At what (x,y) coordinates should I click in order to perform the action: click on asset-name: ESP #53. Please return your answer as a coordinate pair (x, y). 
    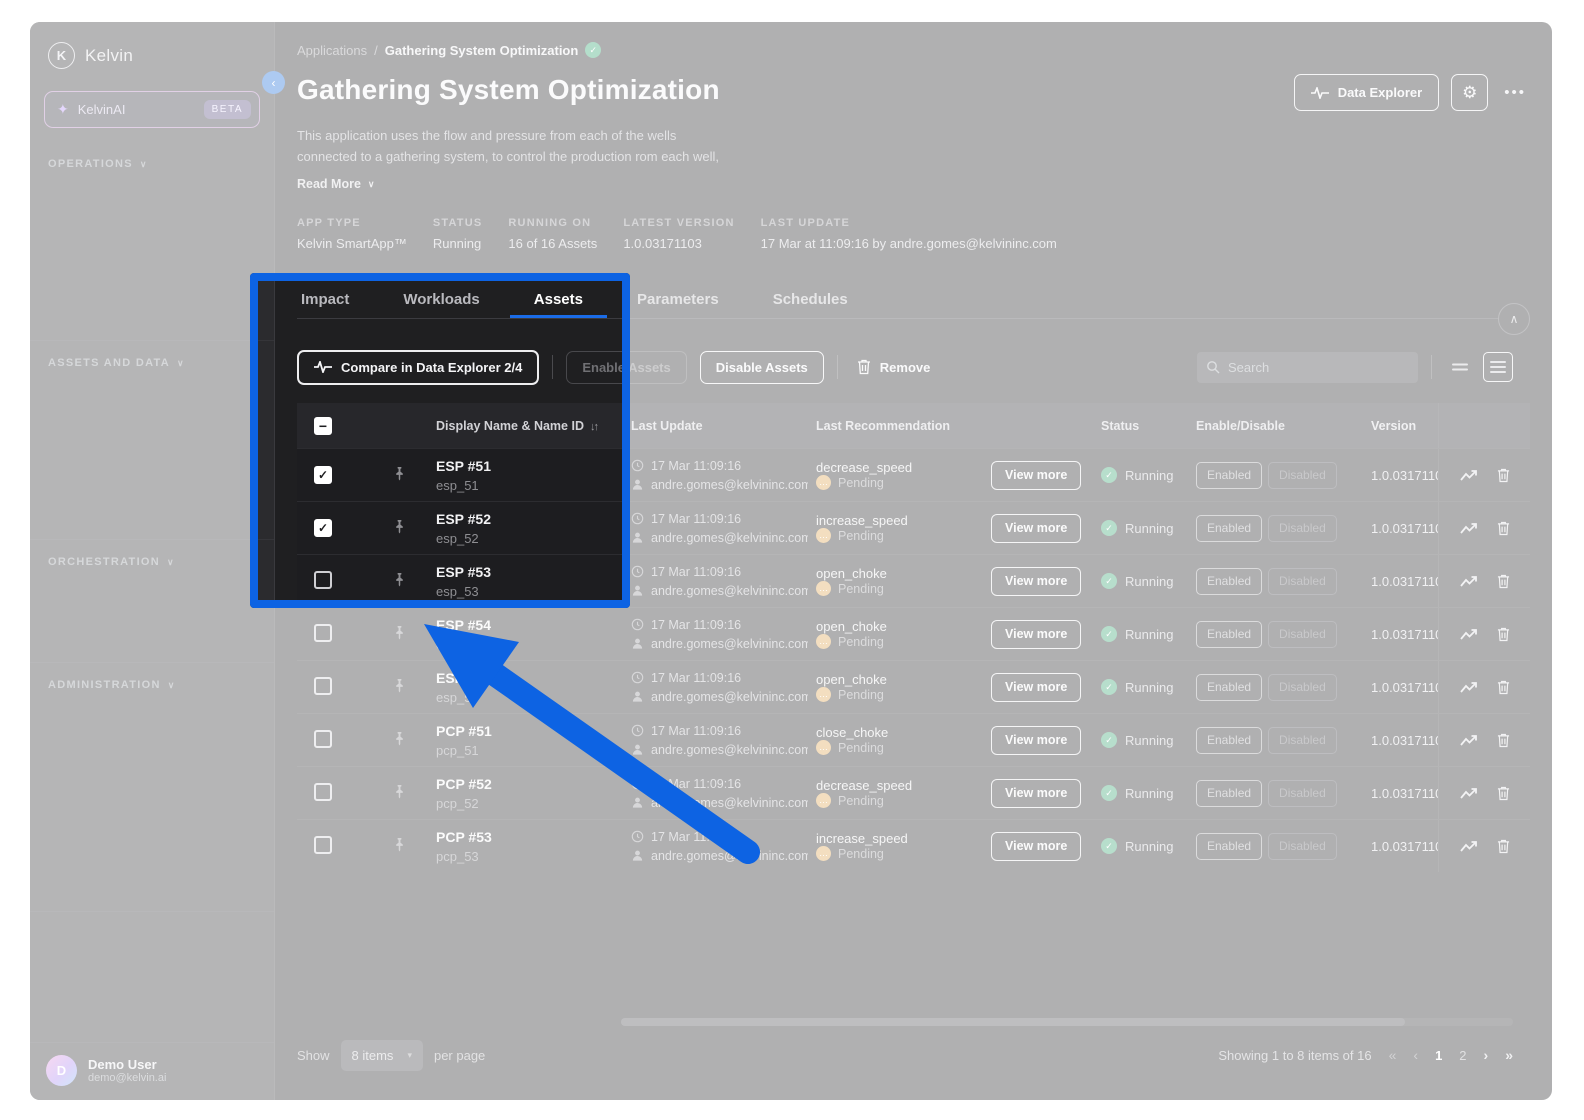
    Looking at the image, I should click on (464, 571).